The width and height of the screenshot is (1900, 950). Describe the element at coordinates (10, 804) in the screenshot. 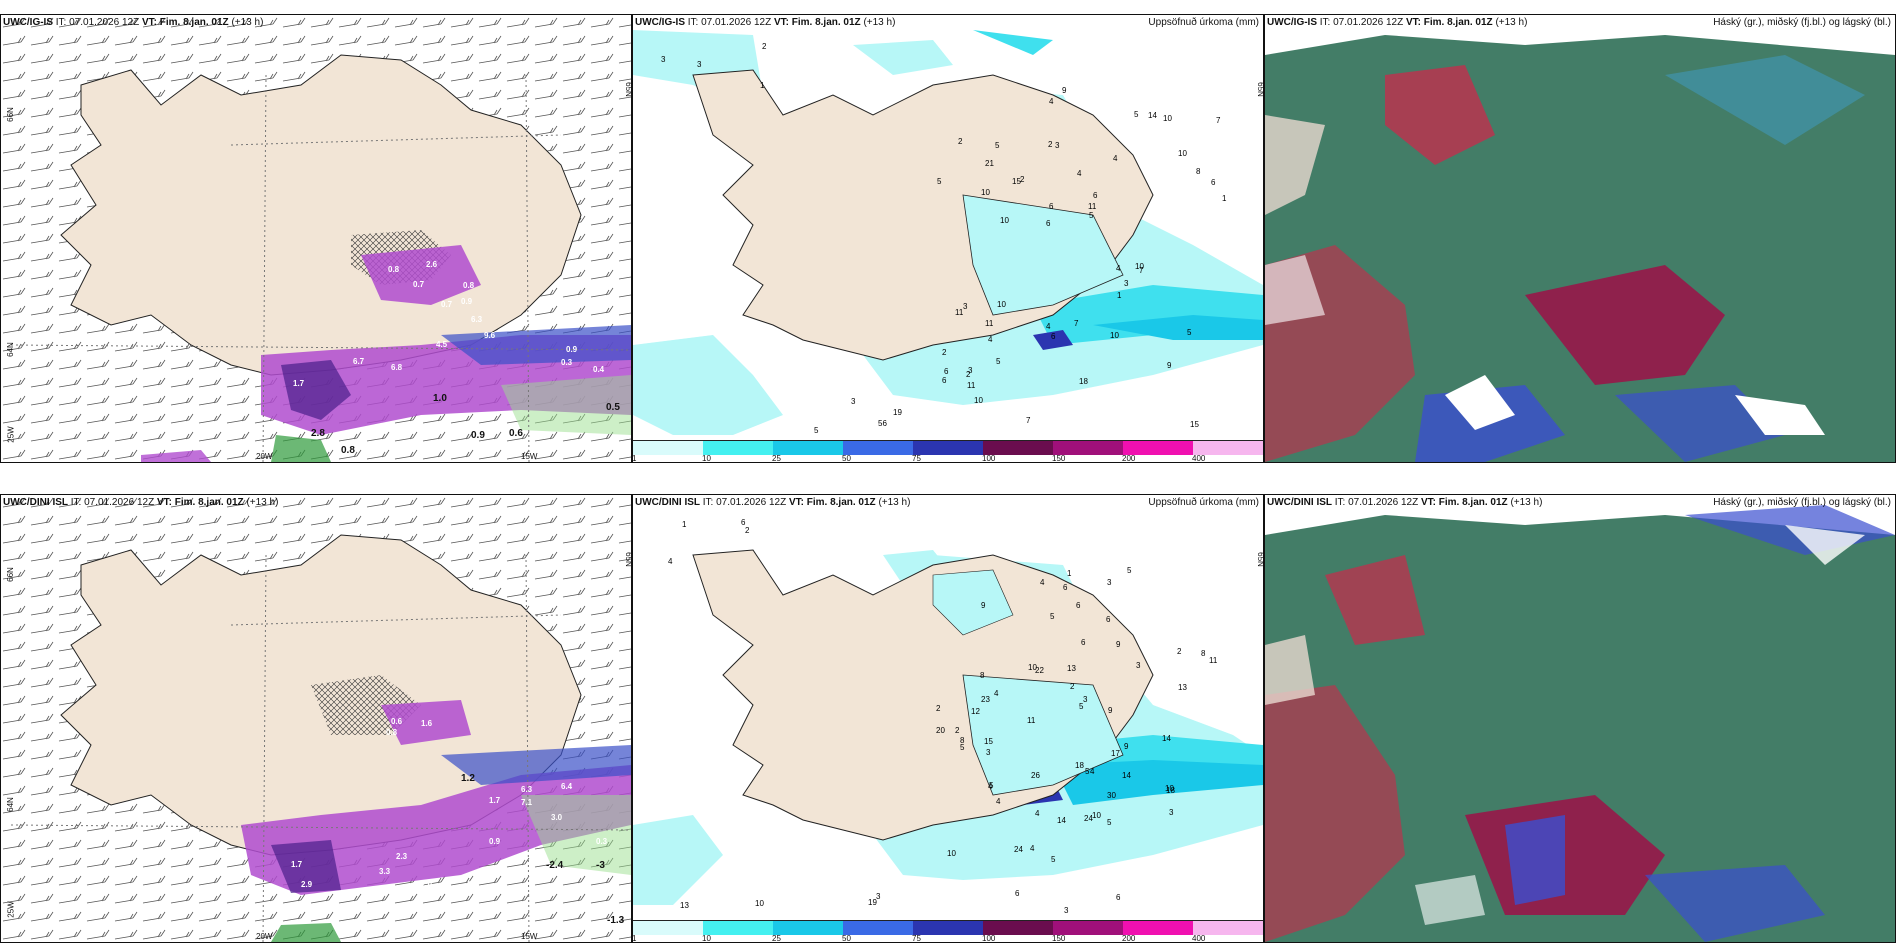

I see `lat-label: 64N` at that location.